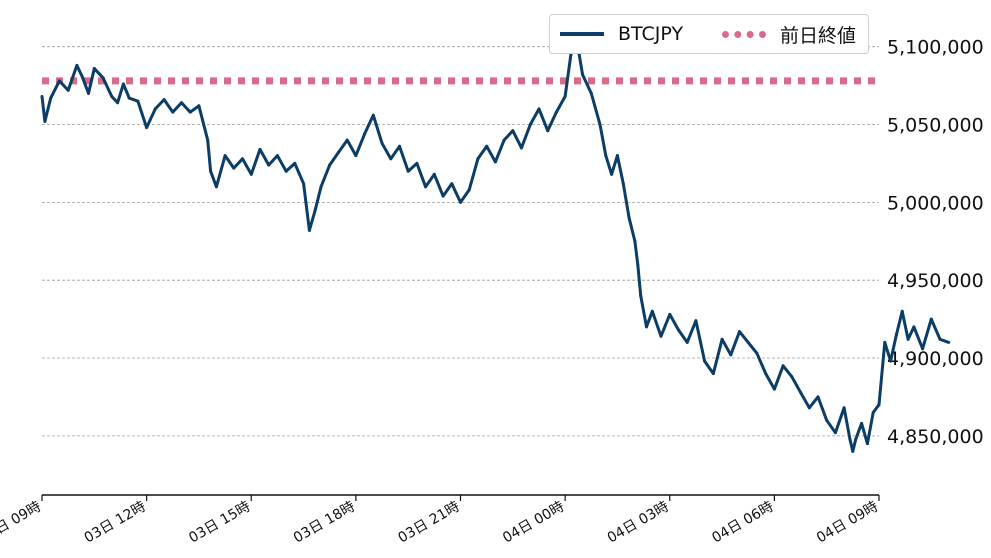 The height and width of the screenshot is (558, 991). Describe the element at coordinates (935, 359) in the screenshot. I see `y-tick-label-1: 4,900,000` at that location.